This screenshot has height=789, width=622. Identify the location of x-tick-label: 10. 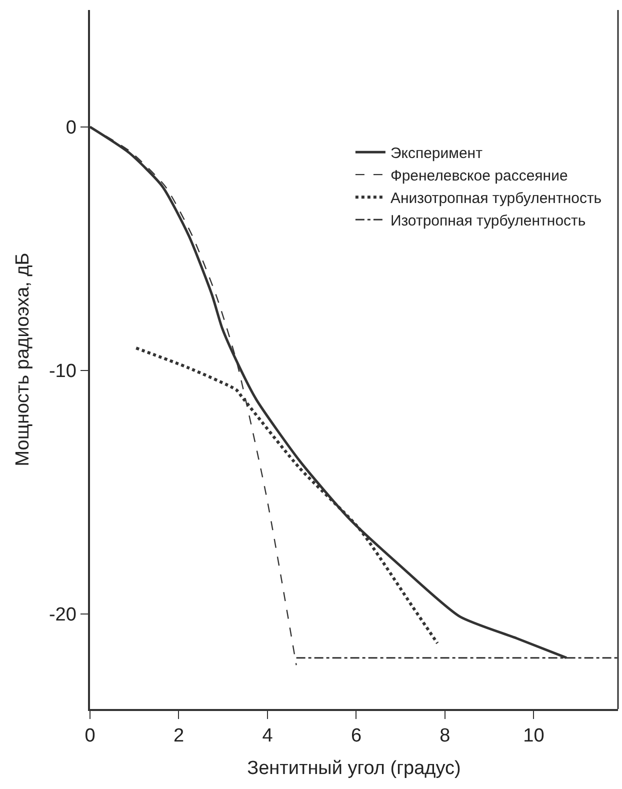
(533, 736).